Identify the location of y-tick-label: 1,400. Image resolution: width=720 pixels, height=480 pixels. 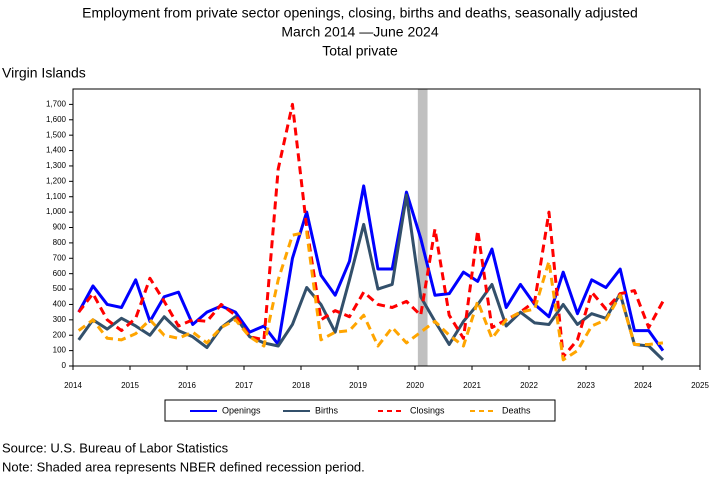
(56, 150).